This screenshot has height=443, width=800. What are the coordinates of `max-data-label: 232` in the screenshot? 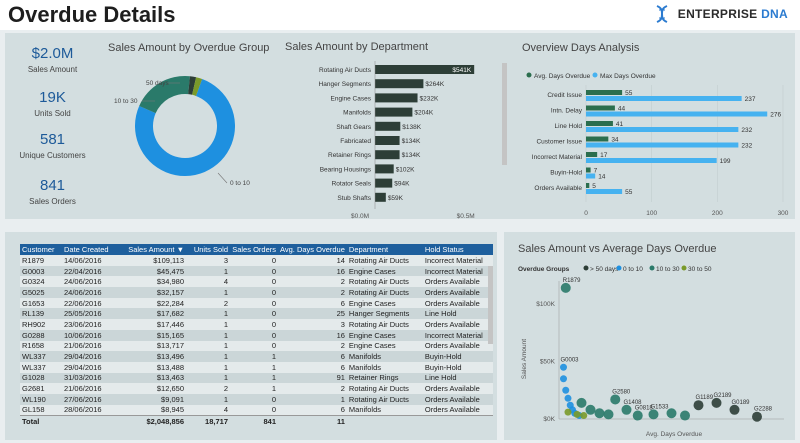 It's located at (746, 146).